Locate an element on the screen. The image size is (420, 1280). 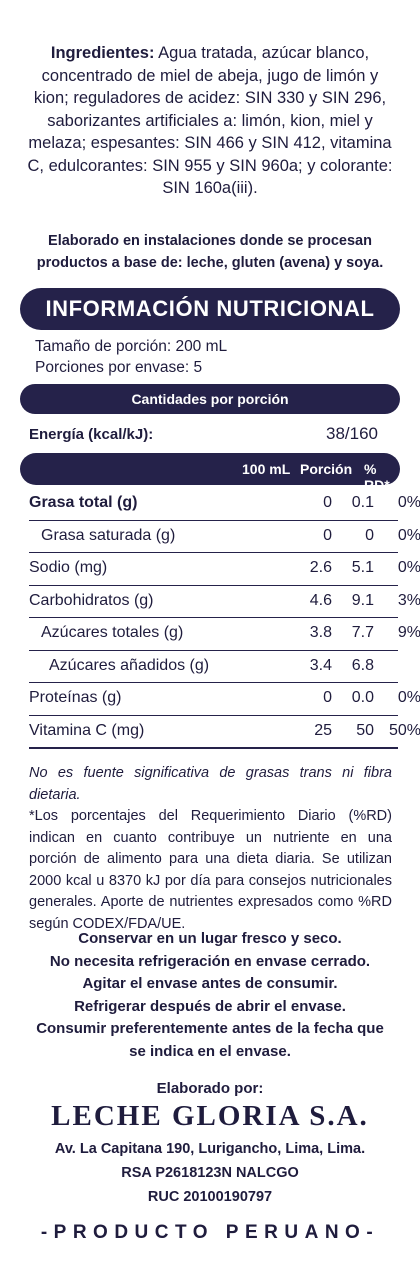
servings-per-container: Porciones por envase: 5 is located at coordinates (119, 367).